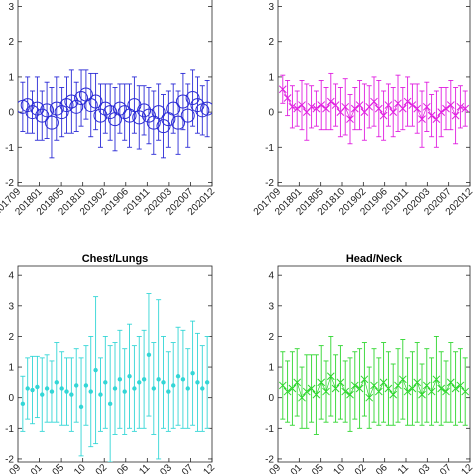  Describe the element at coordinates (374, 259) in the screenshot. I see `chart-title: Head/Neck` at that location.